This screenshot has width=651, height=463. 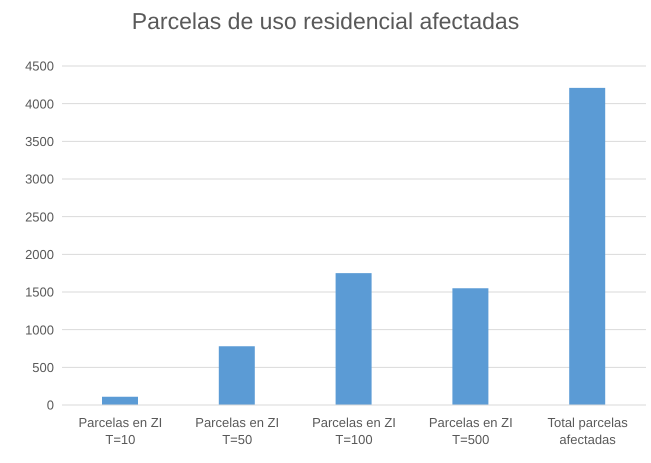 What do you see at coordinates (39, 330) in the screenshot?
I see `y-tick-label: 1000` at bounding box center [39, 330].